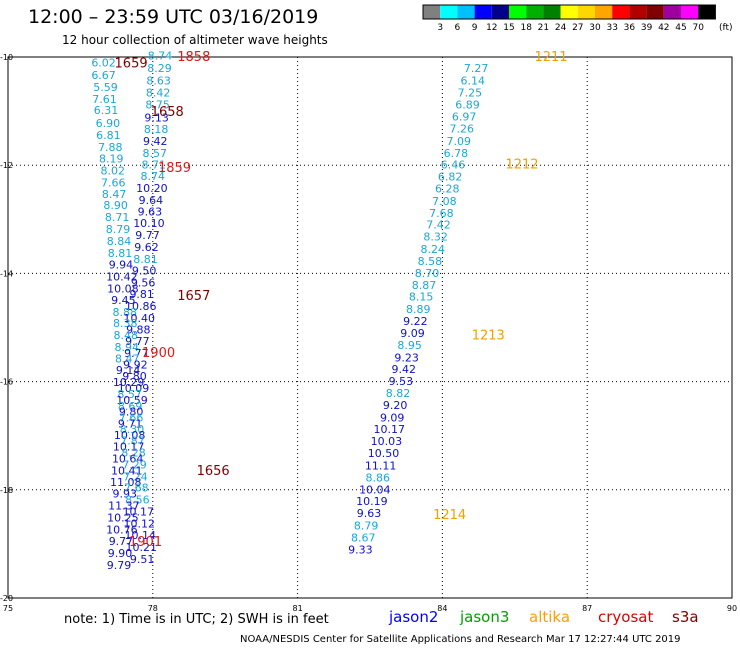 The width and height of the screenshot is (740, 650). What do you see at coordinates (395, 405) in the screenshot?
I see `wave-height-label: 9.20` at bounding box center [395, 405].